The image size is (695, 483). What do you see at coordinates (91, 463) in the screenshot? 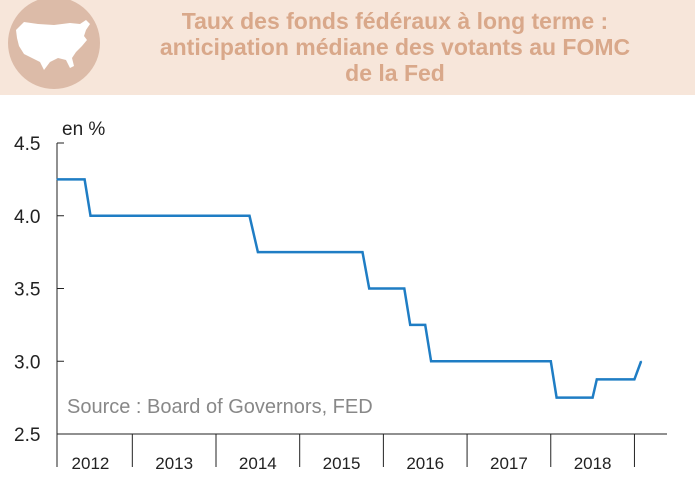
I see `x-tick-label: 2012` at bounding box center [91, 463].